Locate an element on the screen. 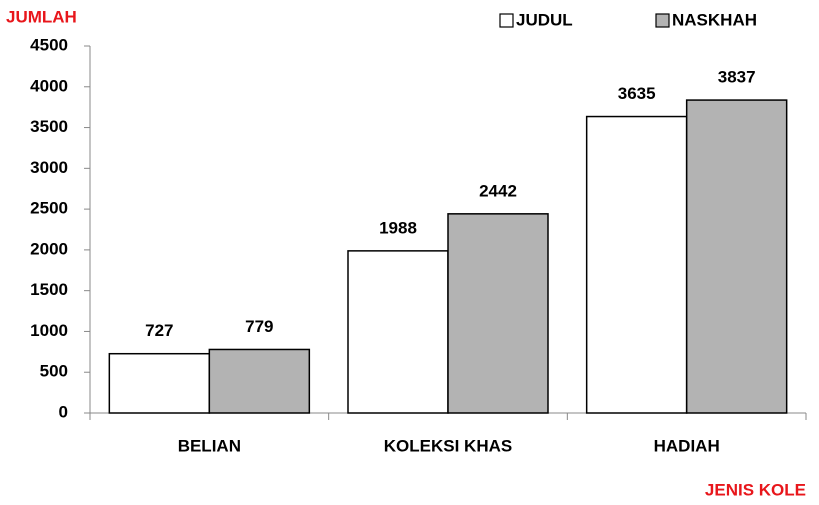  legend-label: NASKHAH is located at coordinates (714, 19).